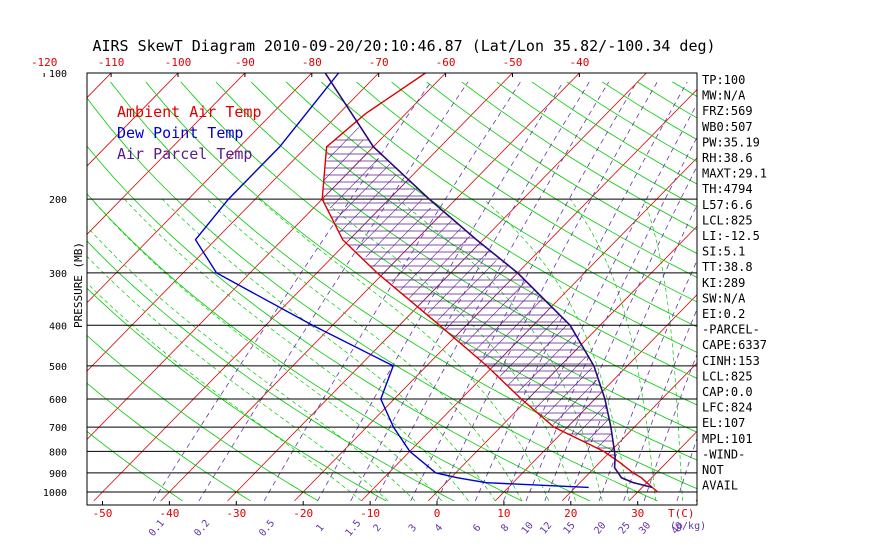 The height and width of the screenshot is (560, 870). Describe the element at coordinates (723, 283) in the screenshot. I see `stability-index-label: KI:289` at that location.